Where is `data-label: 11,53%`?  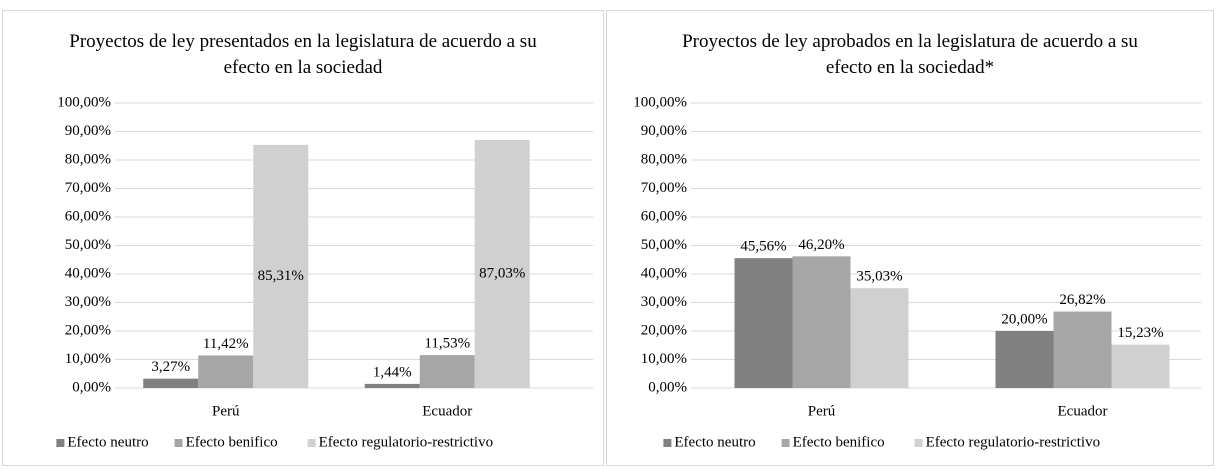
data-label: 11,53% is located at coordinates (447, 344).